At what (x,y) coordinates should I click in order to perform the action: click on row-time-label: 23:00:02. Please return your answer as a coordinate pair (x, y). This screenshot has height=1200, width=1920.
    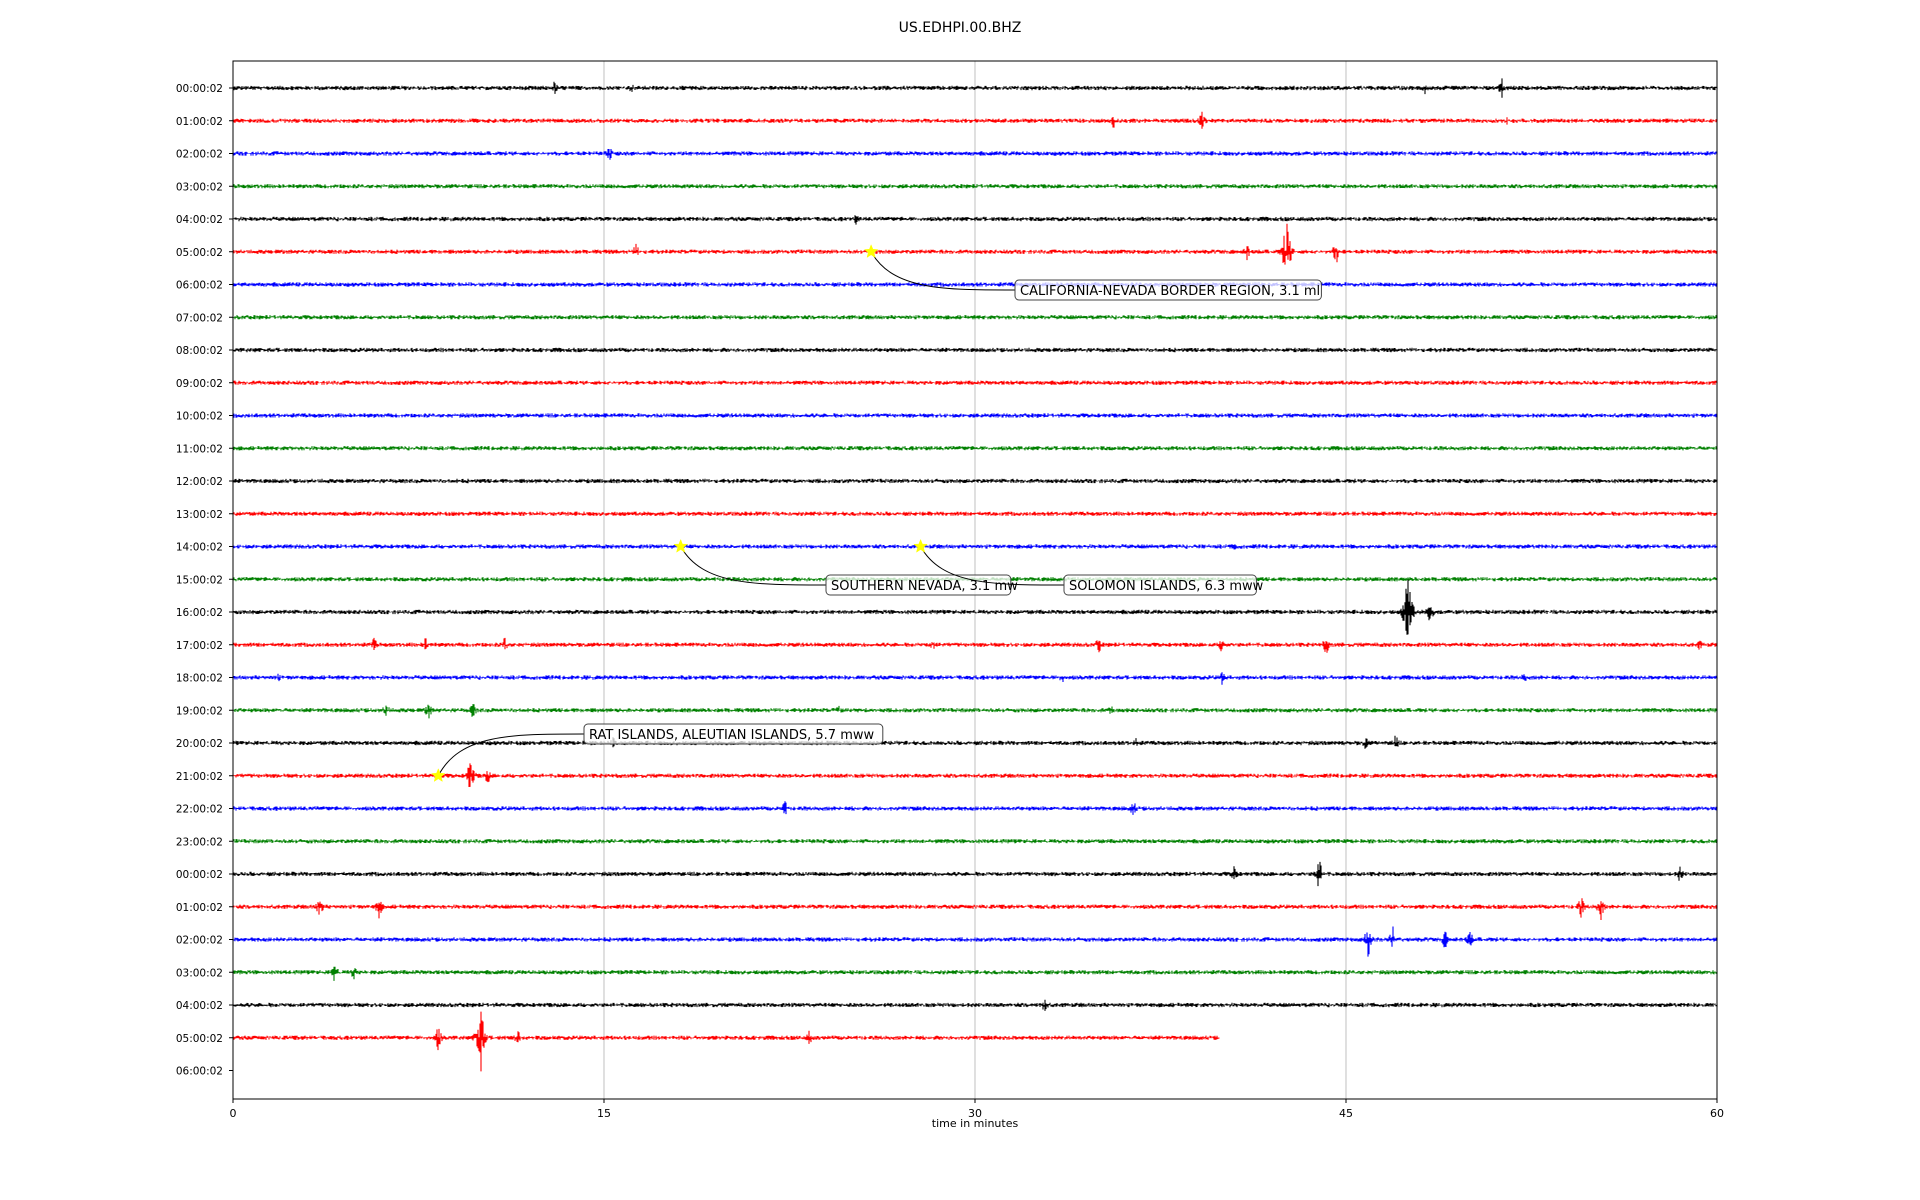
    Looking at the image, I should click on (199, 842).